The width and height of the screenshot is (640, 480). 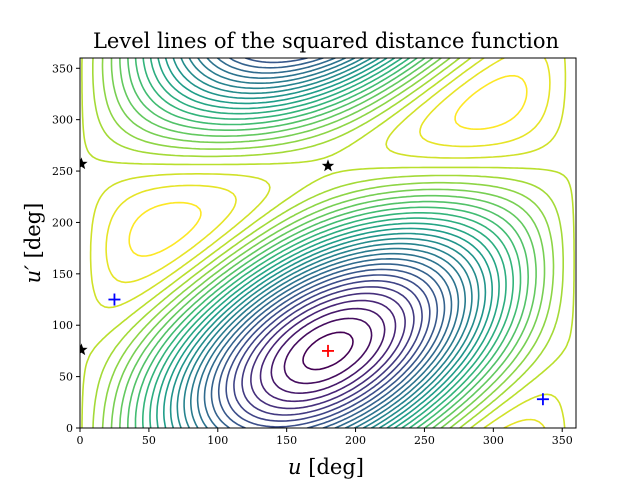 What do you see at coordinates (62, 325) in the screenshot?
I see `y-tick-label: 100` at bounding box center [62, 325].